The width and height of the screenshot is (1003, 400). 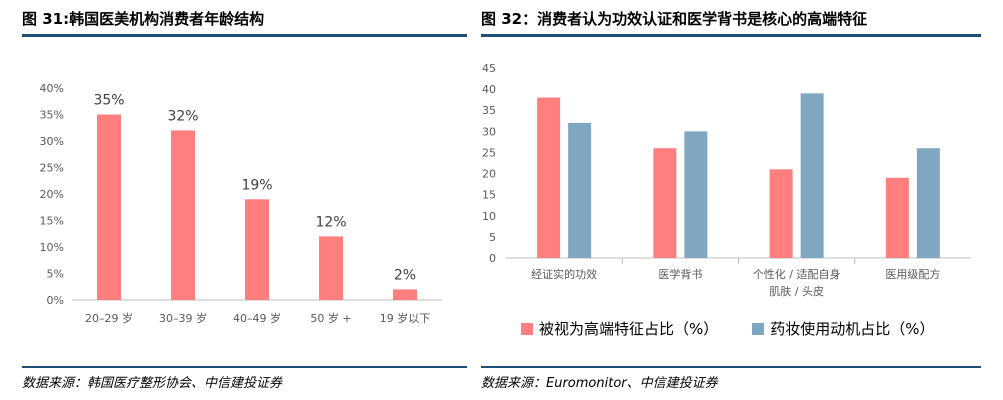 What do you see at coordinates (599, 383) in the screenshot?
I see `figure-32-source: 数据来源：Euromonitor、中信建投证券` at bounding box center [599, 383].